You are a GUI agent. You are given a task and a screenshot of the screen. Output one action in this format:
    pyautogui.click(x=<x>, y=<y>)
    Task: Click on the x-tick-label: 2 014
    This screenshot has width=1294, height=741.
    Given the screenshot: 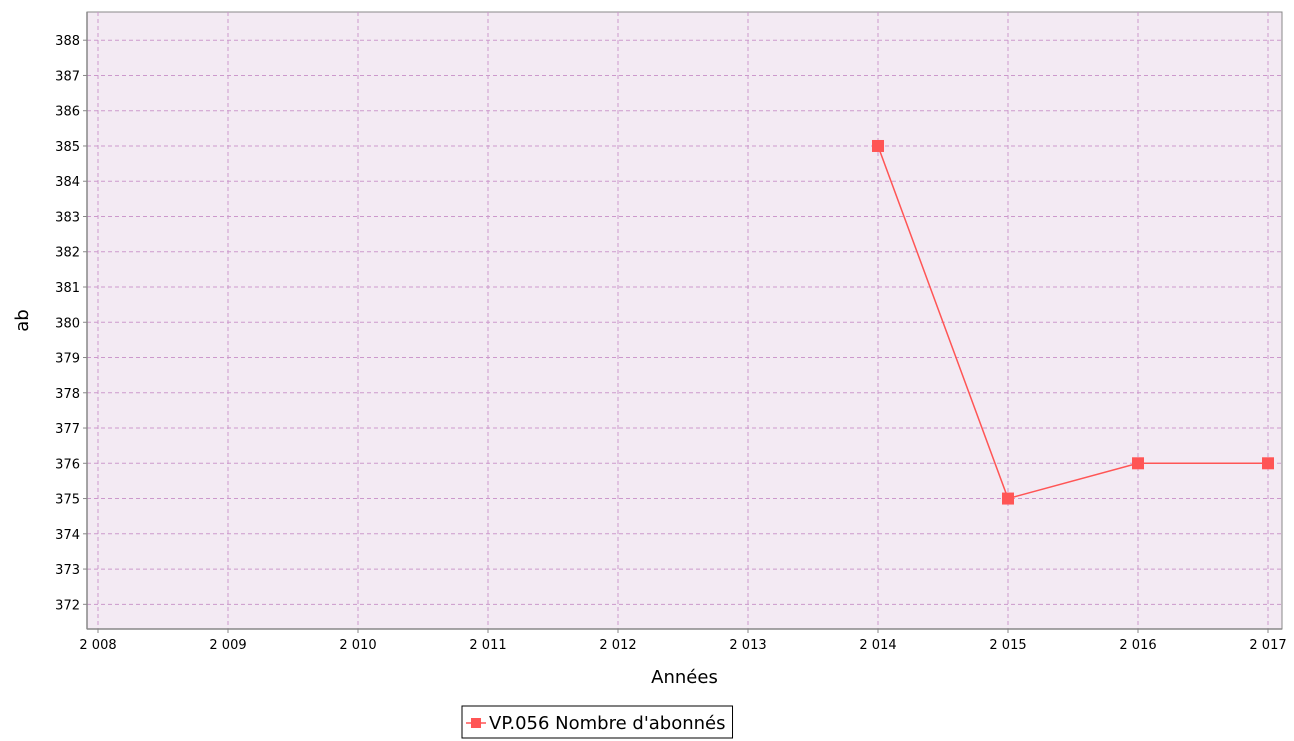 What is the action you would take?
    pyautogui.click(x=877, y=645)
    